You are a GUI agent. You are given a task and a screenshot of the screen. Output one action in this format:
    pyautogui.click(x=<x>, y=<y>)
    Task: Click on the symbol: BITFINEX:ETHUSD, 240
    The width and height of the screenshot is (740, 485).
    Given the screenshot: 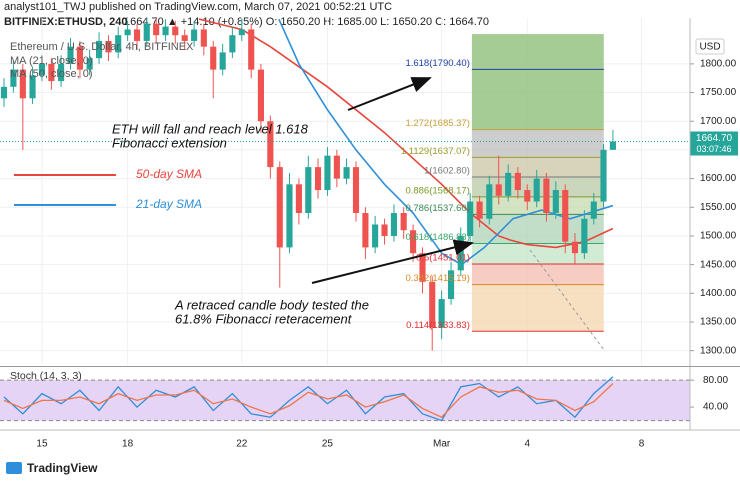 What is the action you would take?
    pyautogui.click(x=65, y=22)
    